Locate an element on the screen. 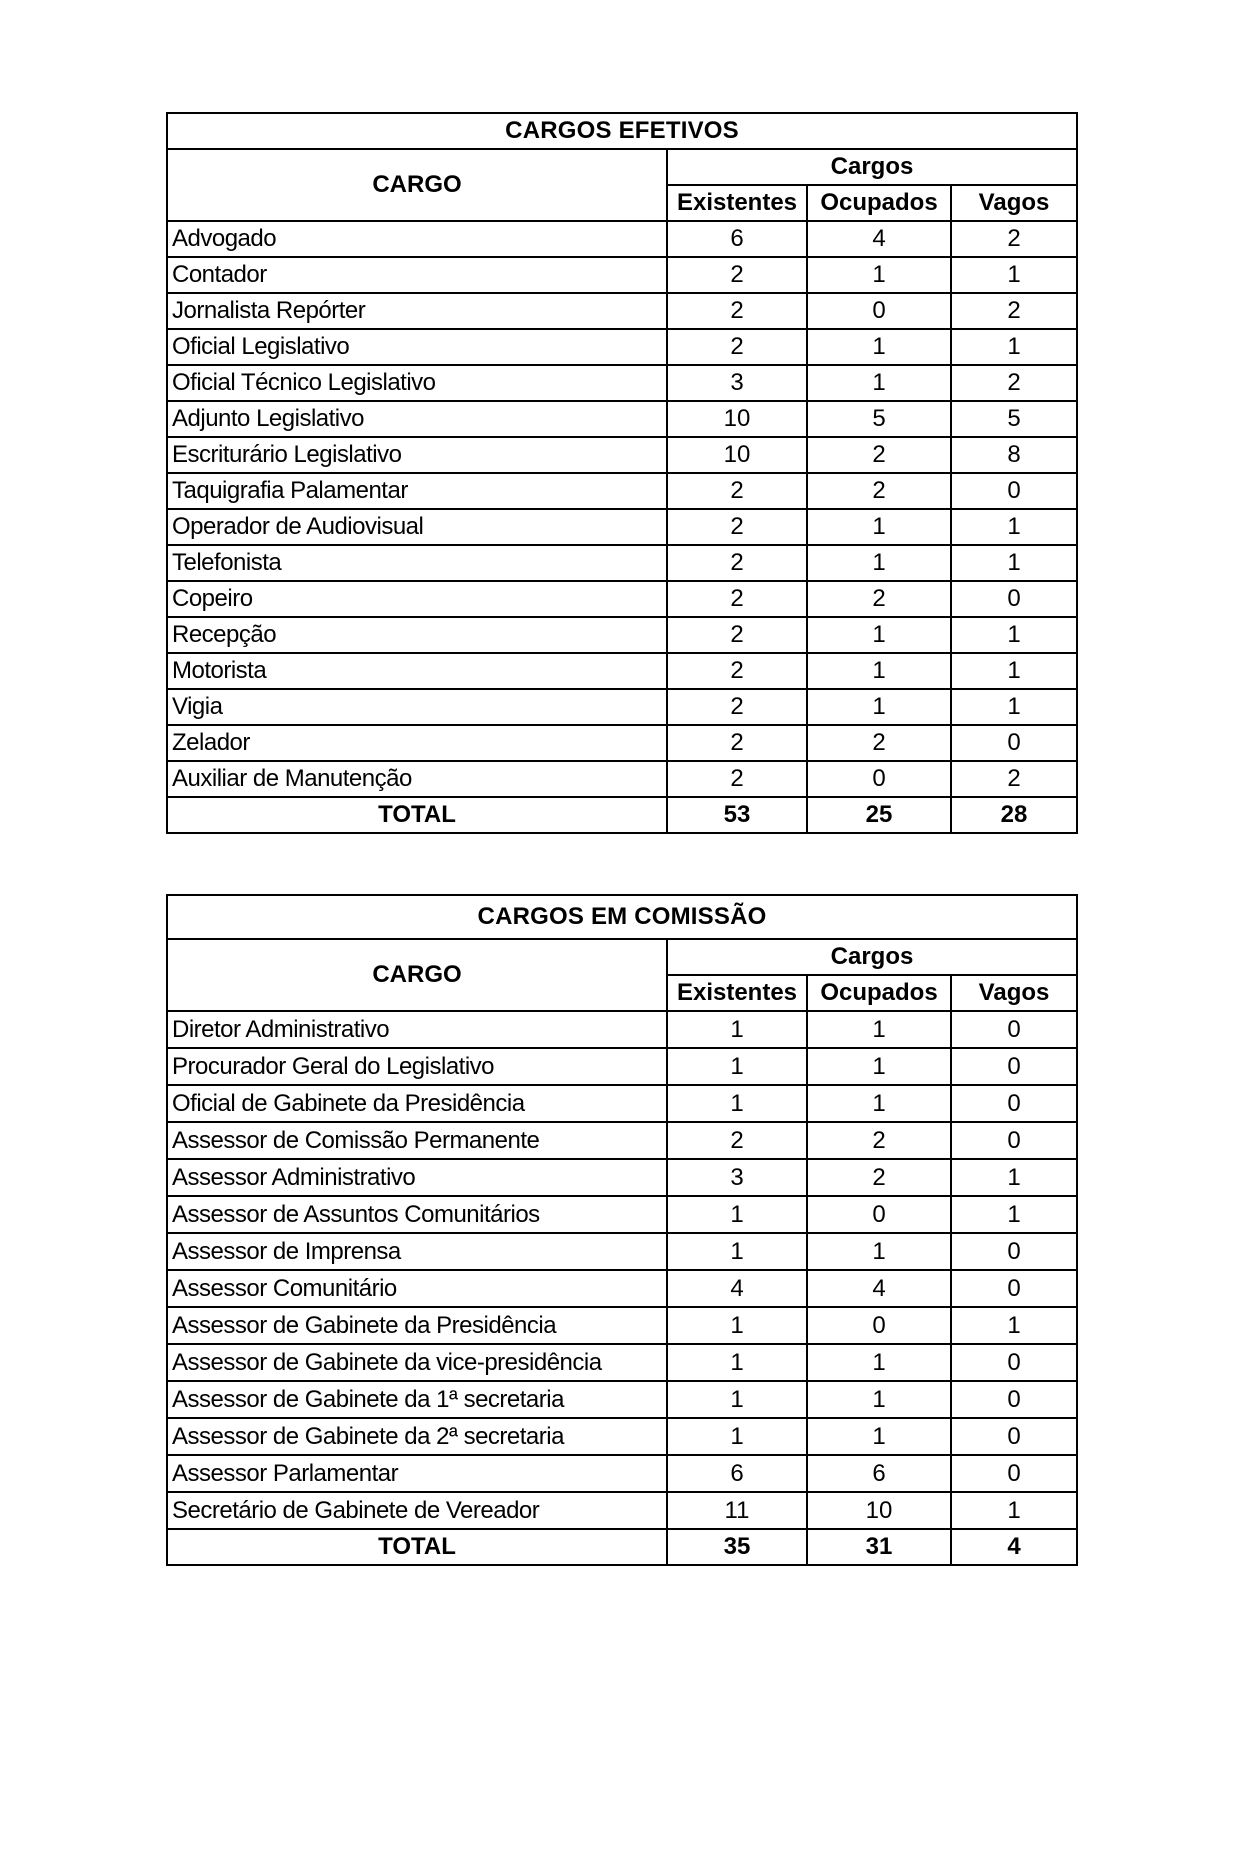 This screenshot has height=1868, width=1240. table-title: CARGOS EFETIVOS is located at coordinates (622, 131).